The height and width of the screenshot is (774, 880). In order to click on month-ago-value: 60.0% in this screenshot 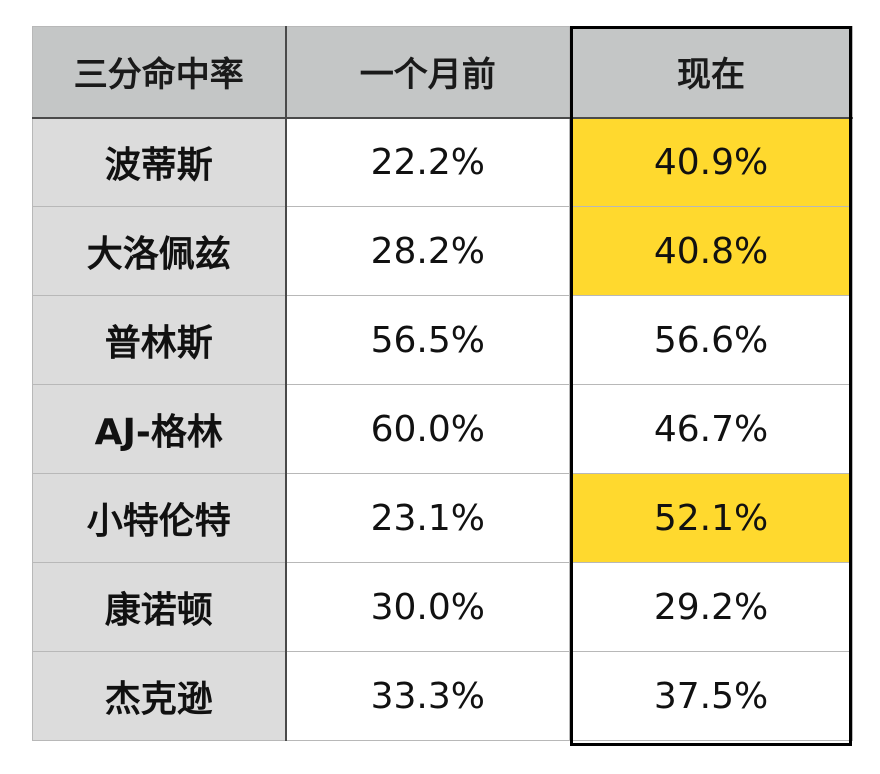, I will do `click(427, 429)`.